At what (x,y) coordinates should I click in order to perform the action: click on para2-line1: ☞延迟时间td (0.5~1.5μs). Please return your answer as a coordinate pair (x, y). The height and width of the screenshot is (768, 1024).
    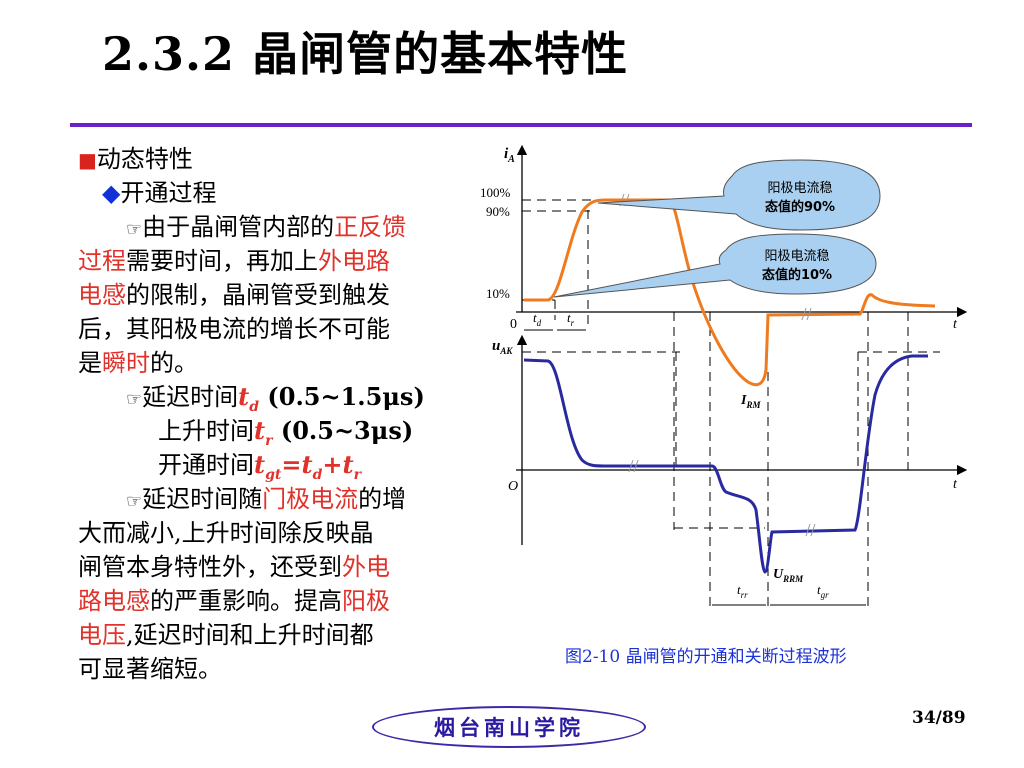
    Looking at the image, I should click on (278, 397).